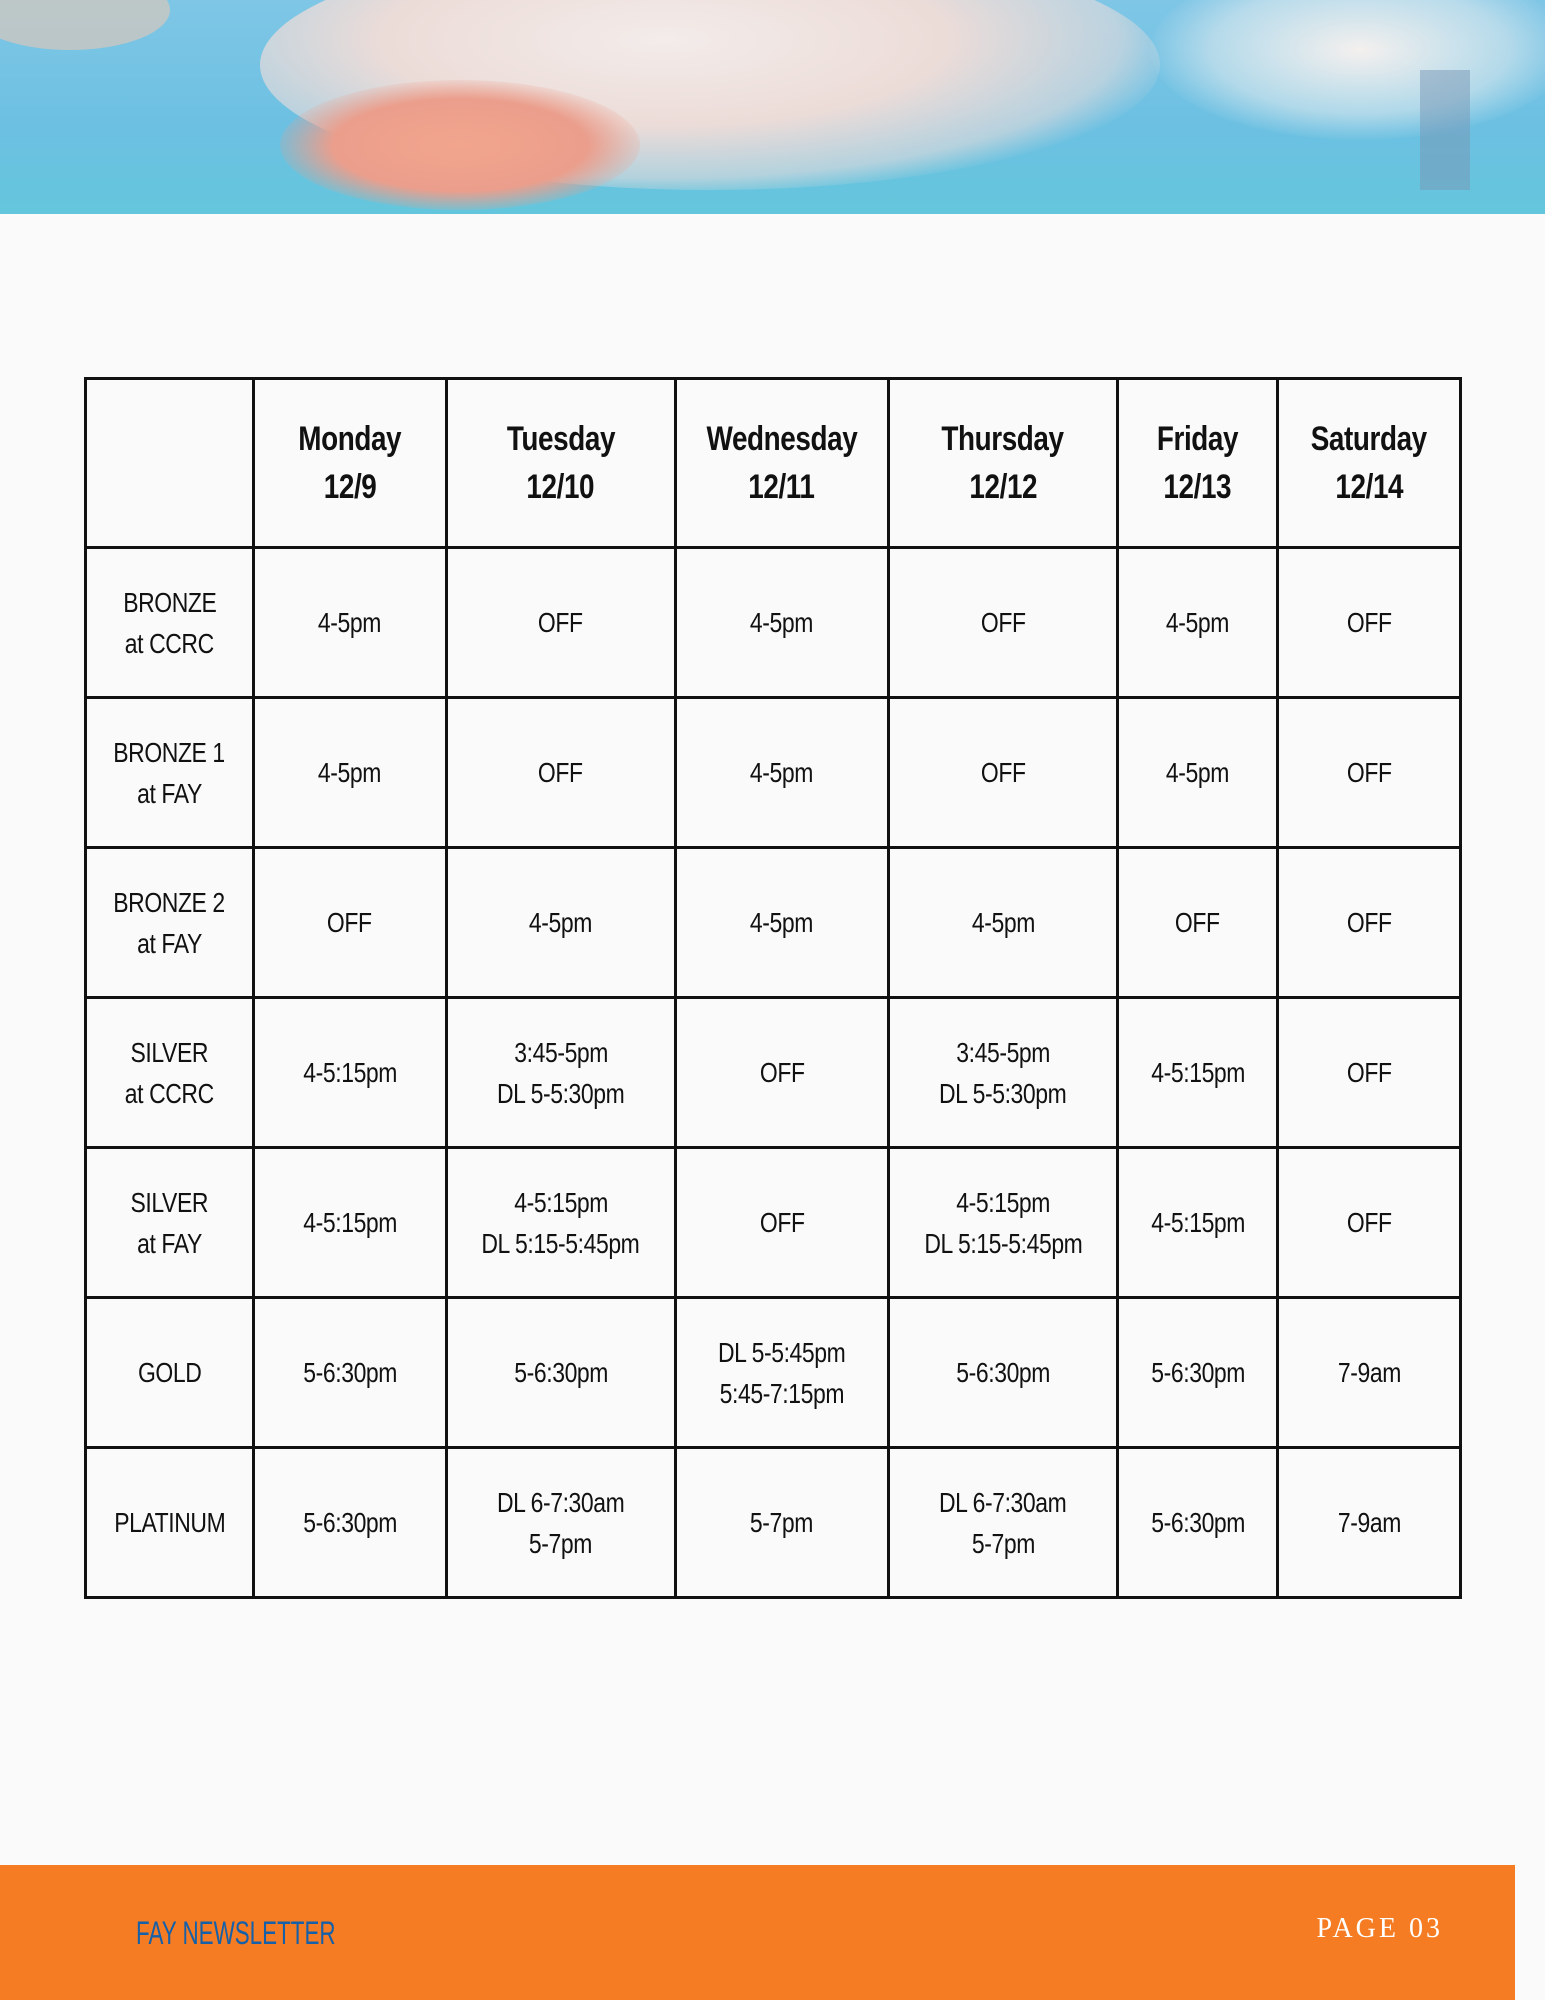 Image resolution: width=1545 pixels, height=2000 pixels. I want to click on group-label: SILVER at CCRC, so click(169, 1072).